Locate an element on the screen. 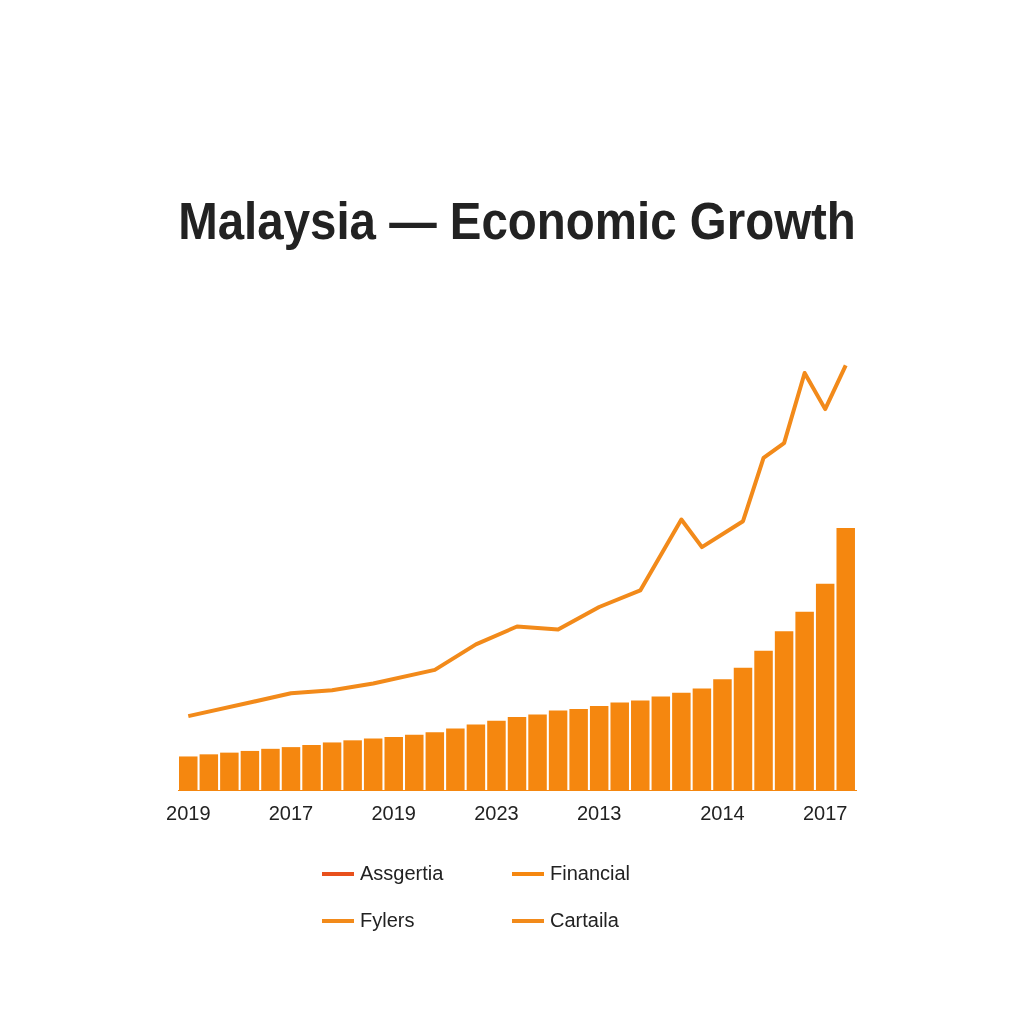 Image resolution: width=1024 pixels, height=1024 pixels. x-tick-label: 2014 is located at coordinates (722, 812).